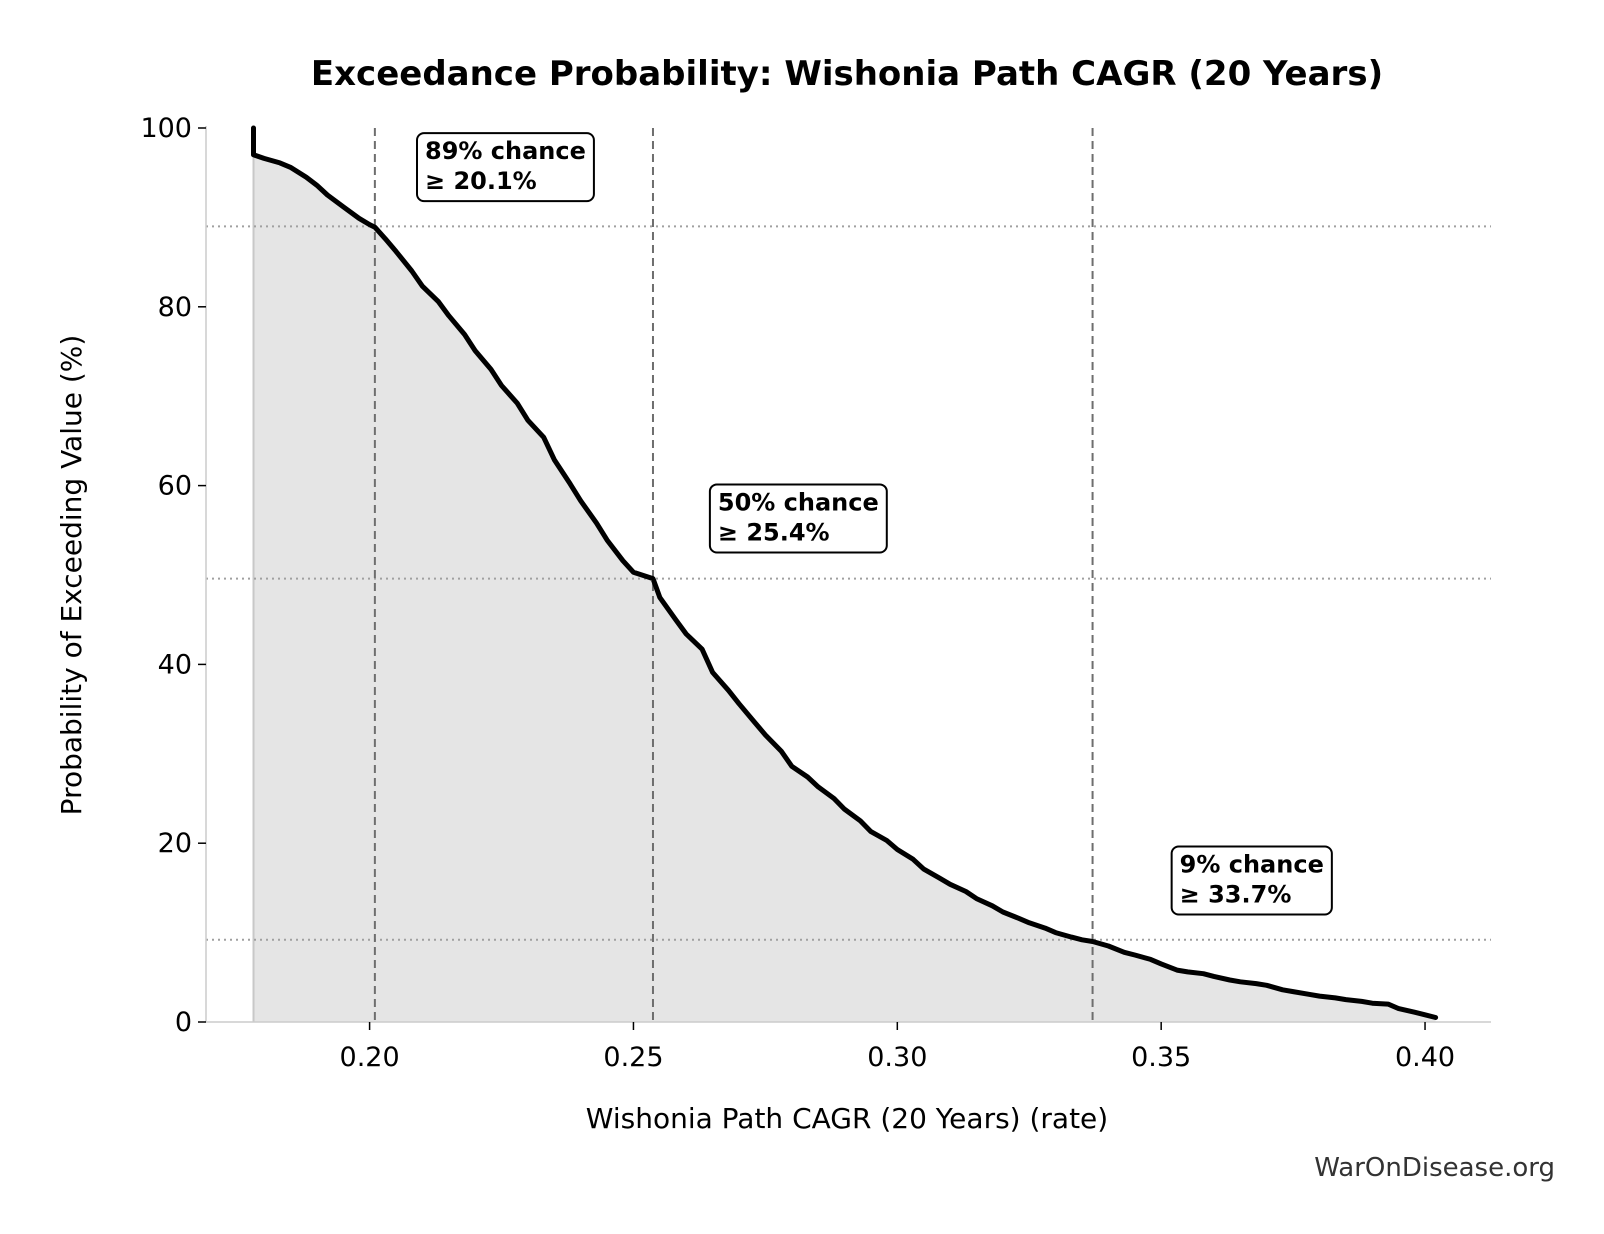  I want to click on y-tick-label: 40, so click(175, 664).